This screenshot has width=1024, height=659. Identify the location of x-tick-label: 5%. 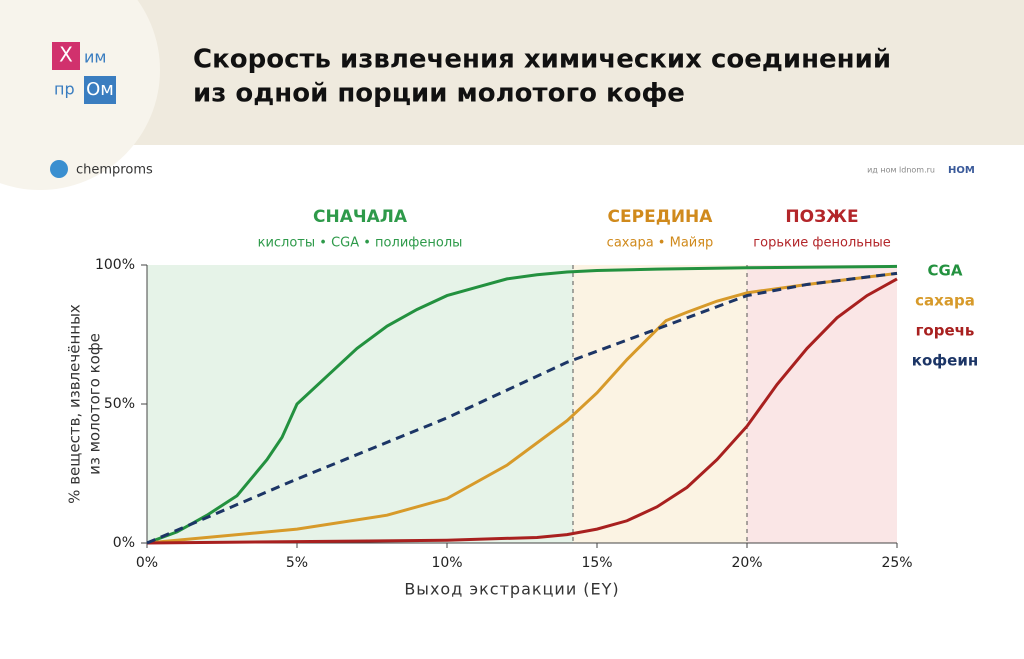
(297, 563).